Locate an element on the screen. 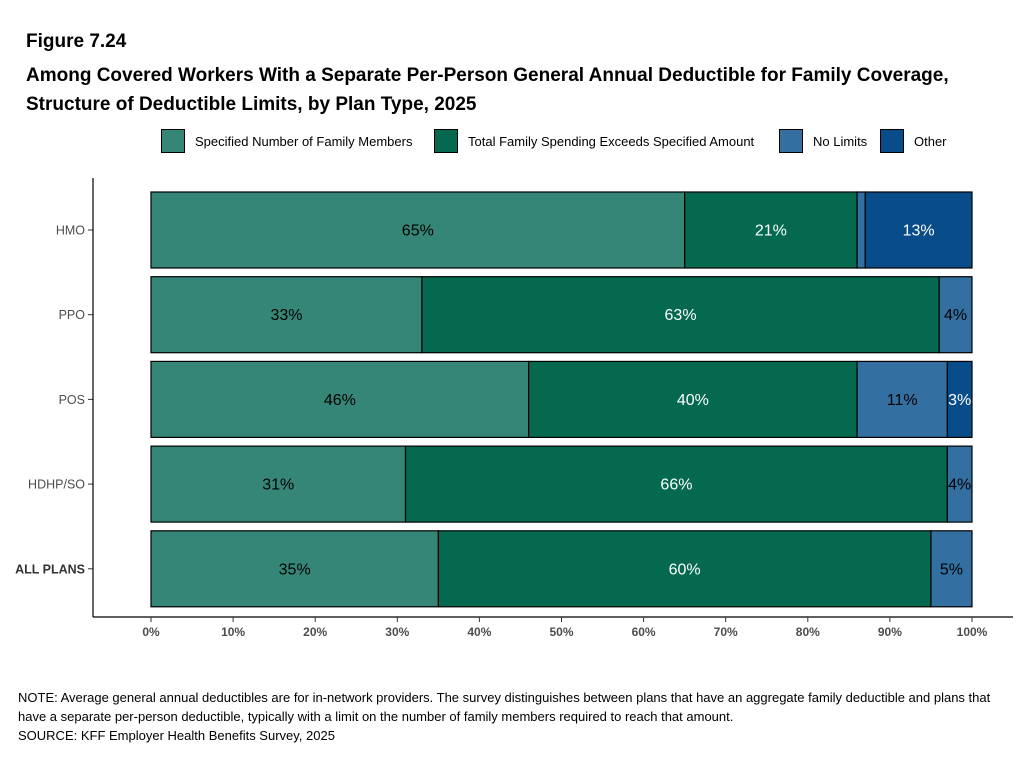 The width and height of the screenshot is (1023, 770). x-tick-label-70-pct: 70% is located at coordinates (726, 632).